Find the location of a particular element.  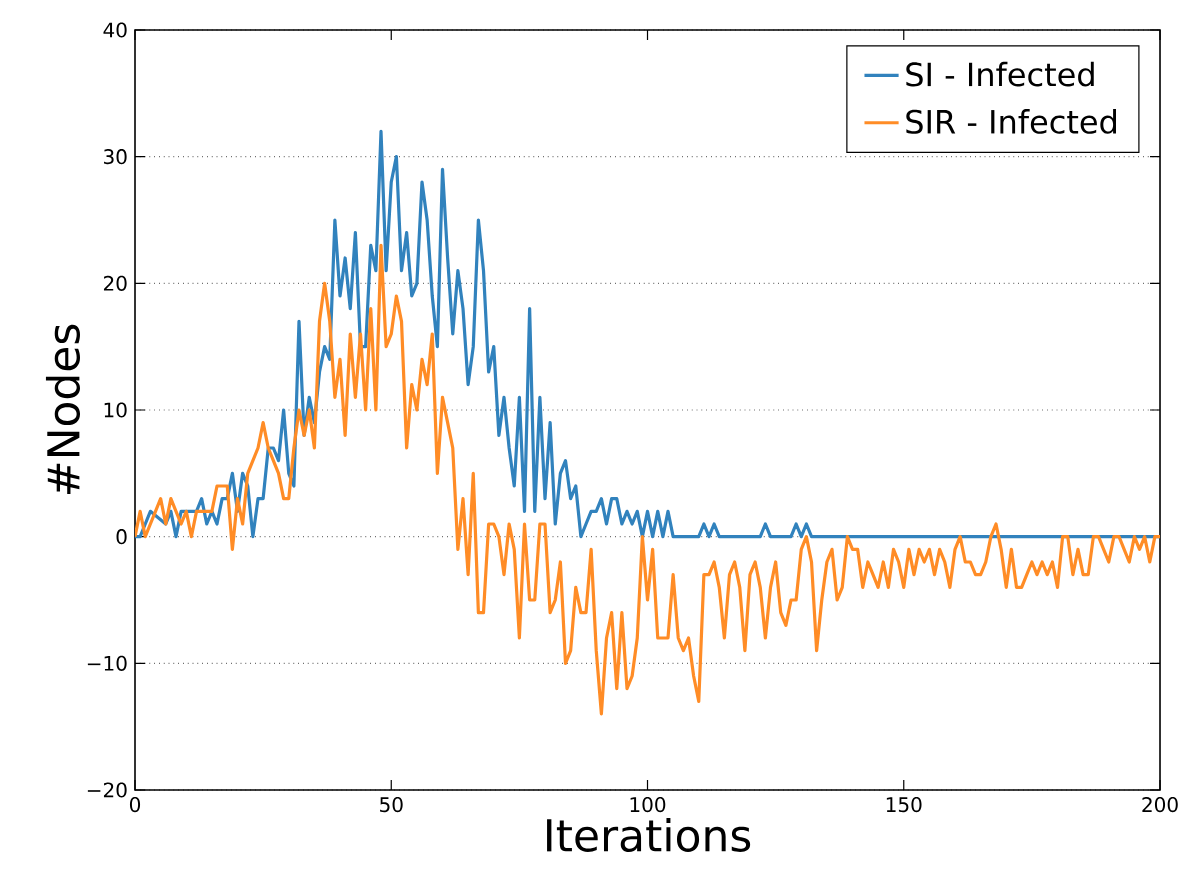

y-tick-label: 0 is located at coordinates (121, 537).